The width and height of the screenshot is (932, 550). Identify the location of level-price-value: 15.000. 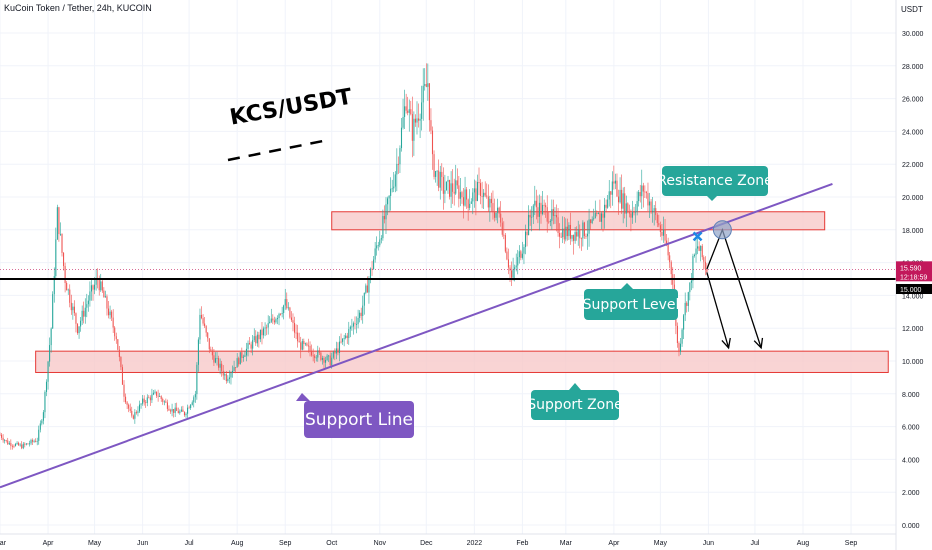
(911, 290).